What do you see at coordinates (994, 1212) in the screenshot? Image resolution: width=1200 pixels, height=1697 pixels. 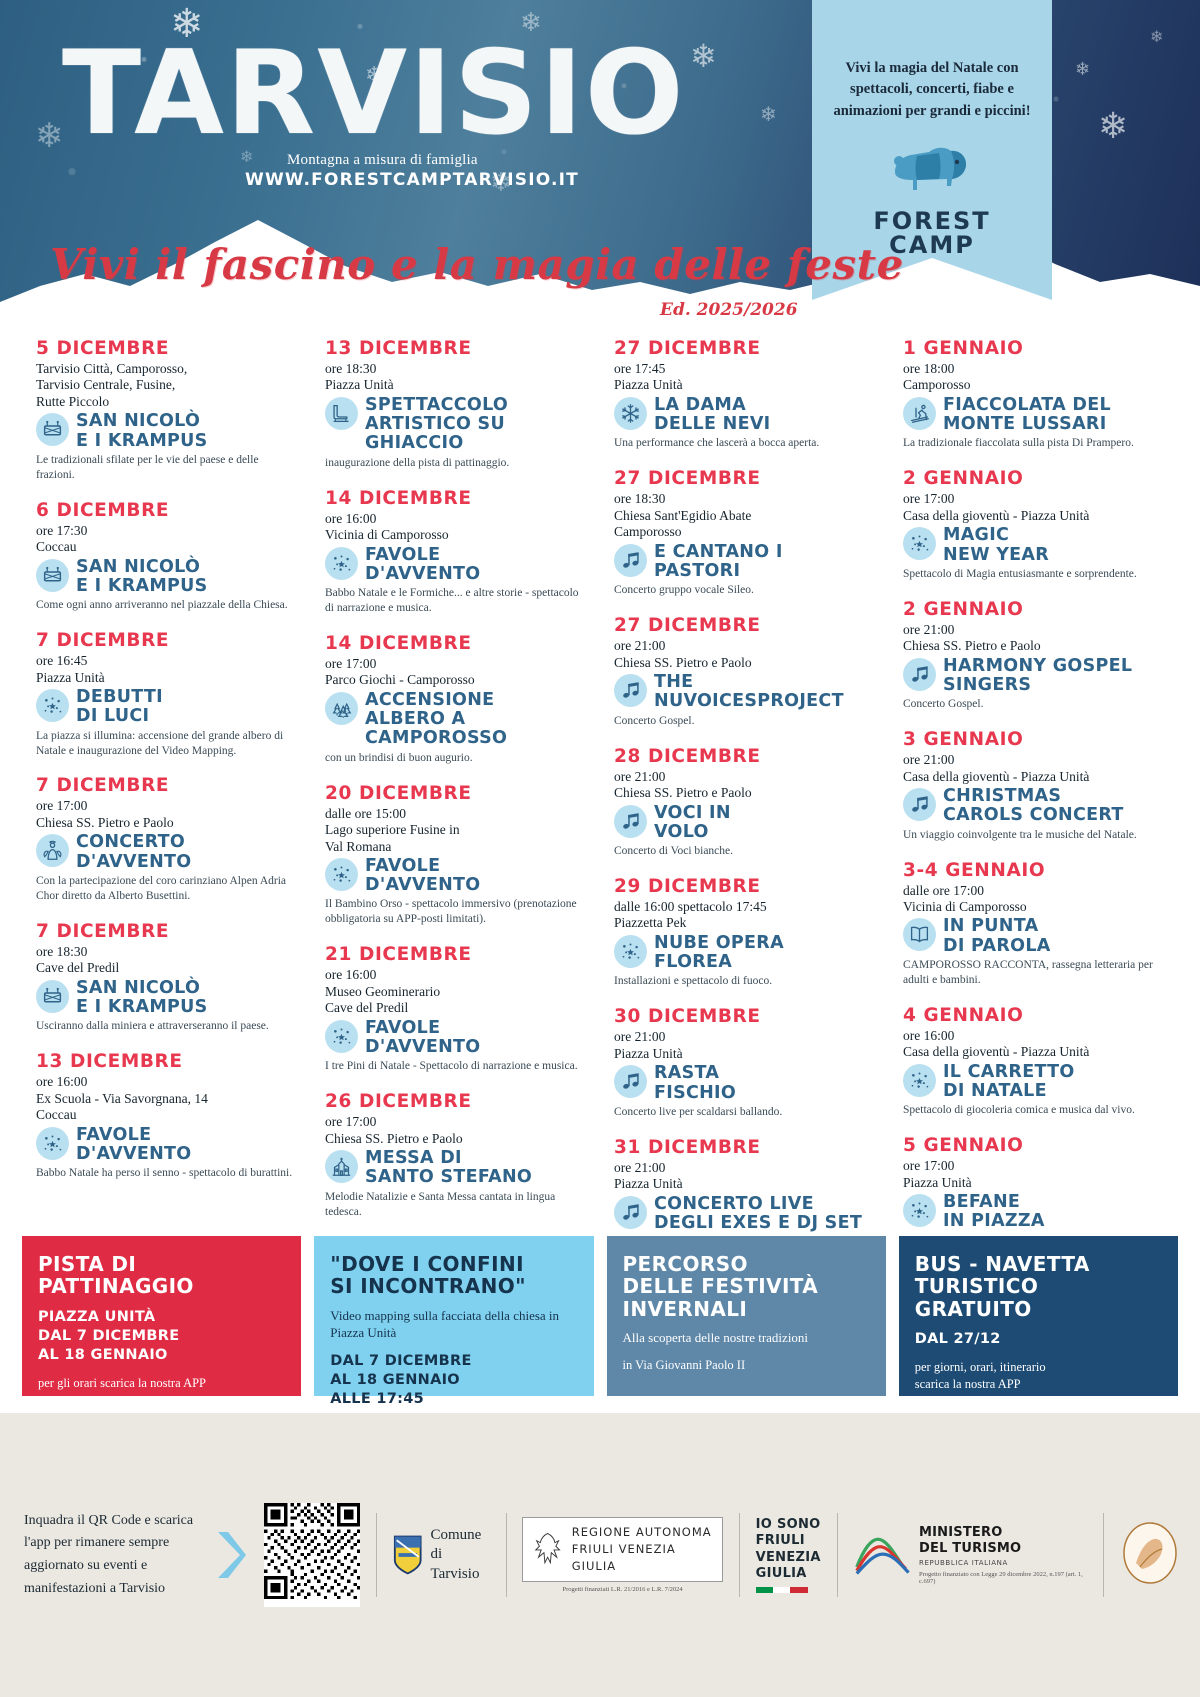 I see `event-title: BEFANE IN PIAZZA` at bounding box center [994, 1212].